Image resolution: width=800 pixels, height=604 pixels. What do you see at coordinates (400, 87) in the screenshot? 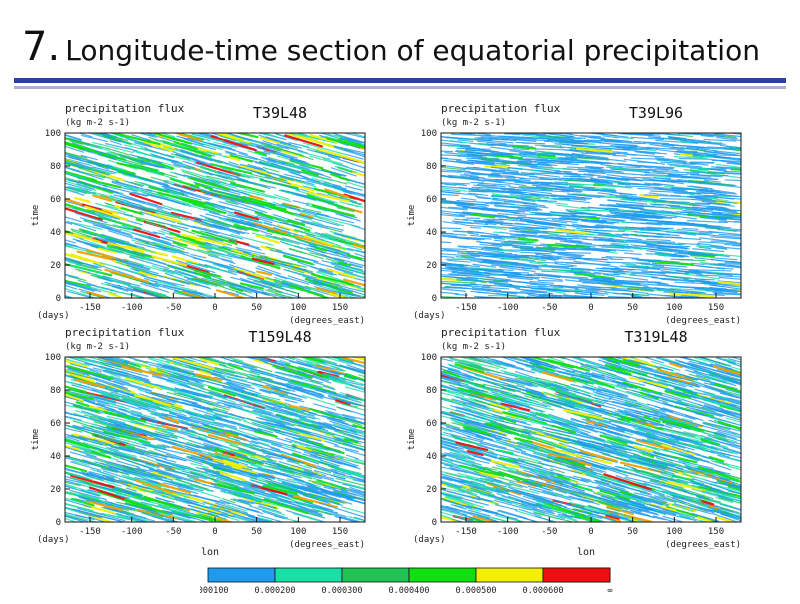
I see `title-sub-rule` at bounding box center [400, 87].